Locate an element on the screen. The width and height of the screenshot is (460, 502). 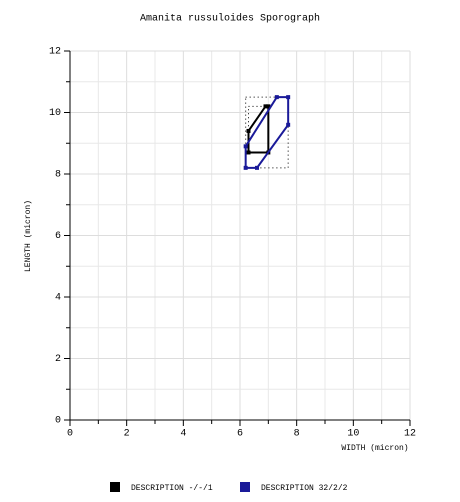
y-tick-label: 4 is located at coordinates (58, 298).